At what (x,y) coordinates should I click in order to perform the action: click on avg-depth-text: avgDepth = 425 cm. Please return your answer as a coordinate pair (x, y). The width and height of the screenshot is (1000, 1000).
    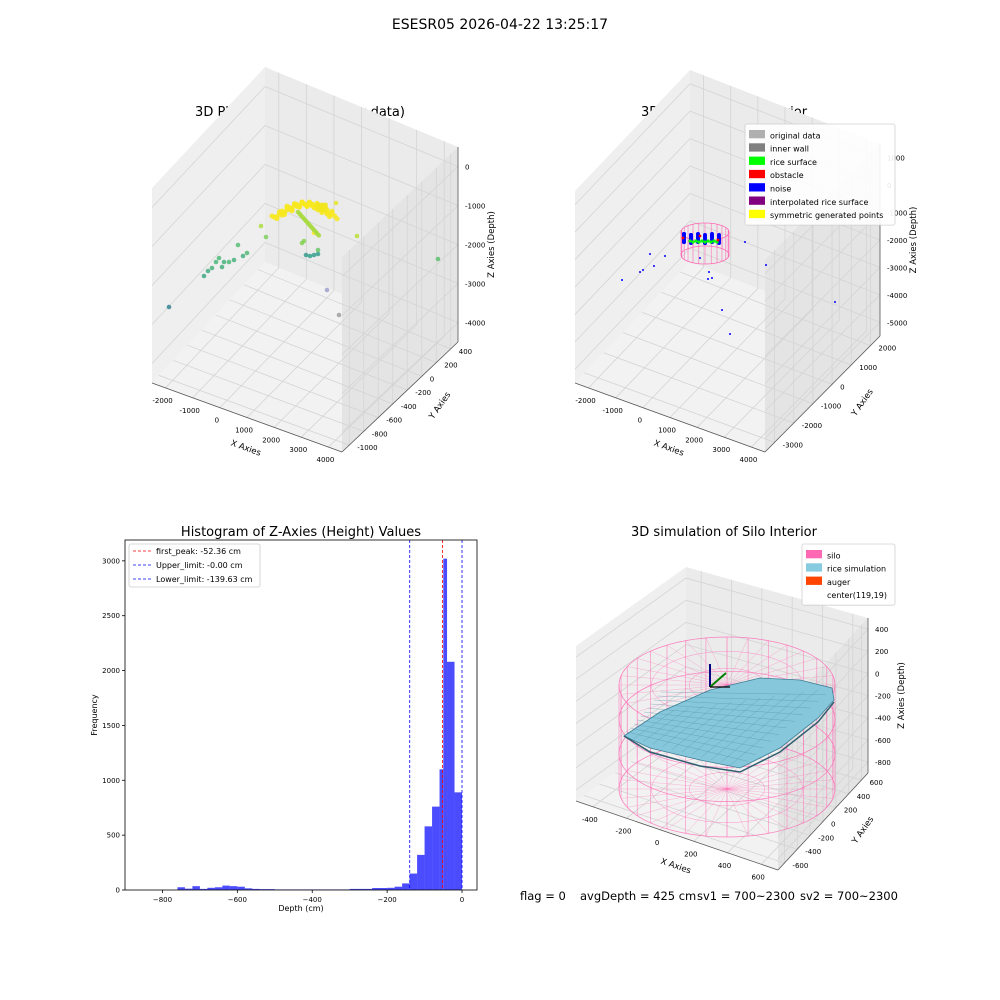
    Looking at the image, I should click on (638, 896).